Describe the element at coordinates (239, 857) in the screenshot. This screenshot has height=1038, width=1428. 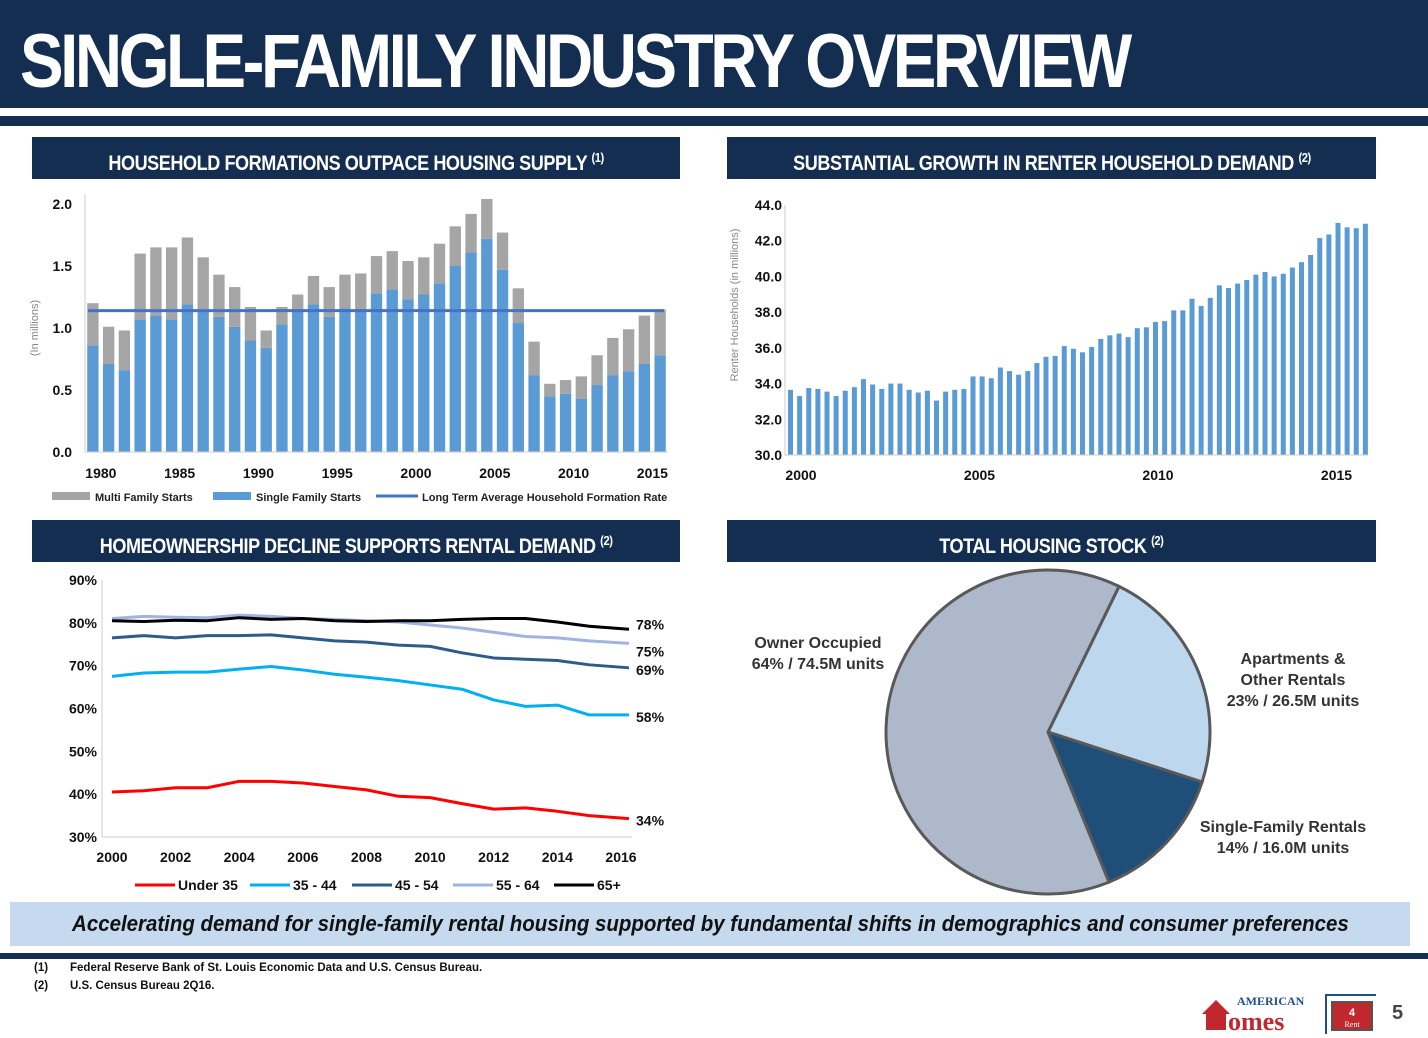
I see `x-tick-label: 2004` at that location.